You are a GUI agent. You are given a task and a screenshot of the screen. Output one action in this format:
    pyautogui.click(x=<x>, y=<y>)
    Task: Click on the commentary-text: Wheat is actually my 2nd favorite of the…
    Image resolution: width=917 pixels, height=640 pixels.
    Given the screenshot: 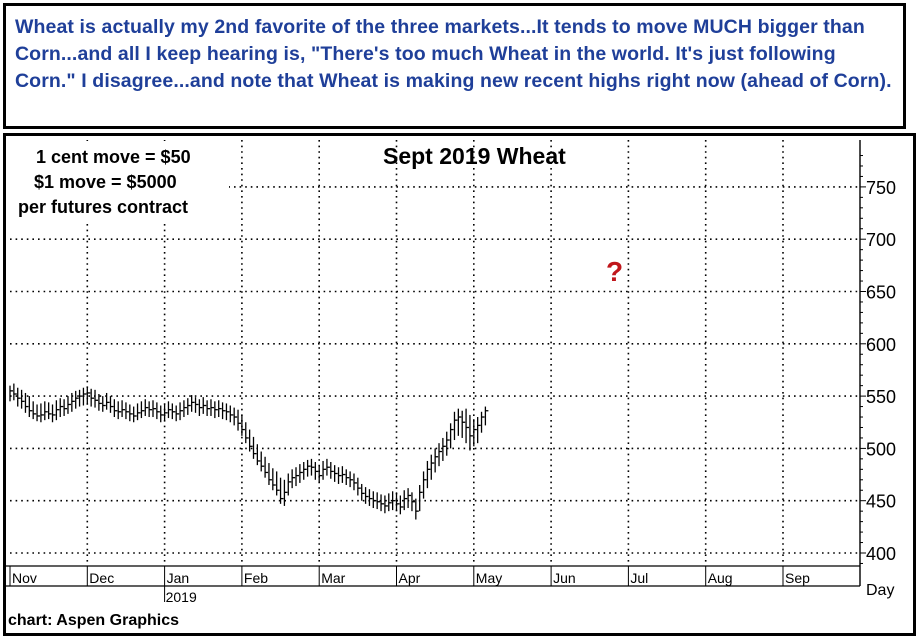 What is the action you would take?
    pyautogui.click(x=453, y=54)
    